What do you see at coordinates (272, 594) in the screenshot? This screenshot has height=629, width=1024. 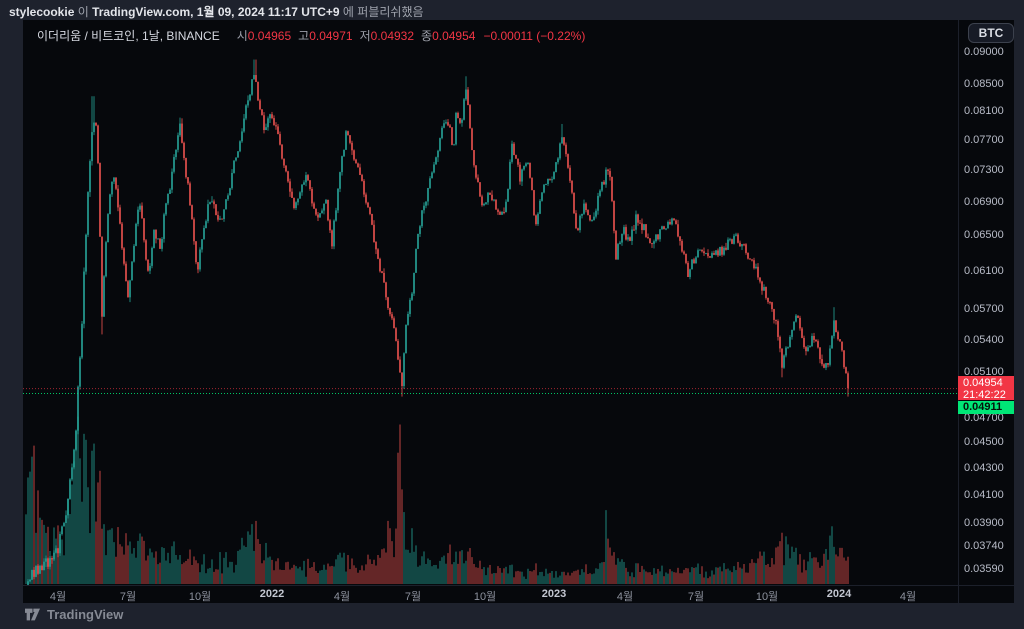 I see `time-tick-year: 2022` at bounding box center [272, 594].